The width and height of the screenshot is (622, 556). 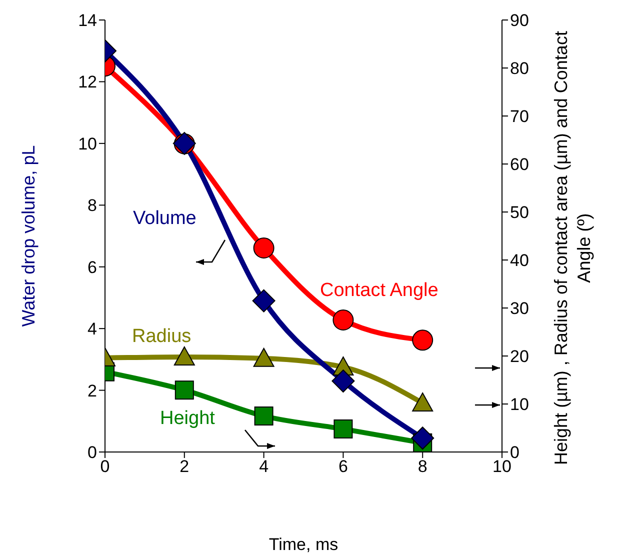 I want to click on y2-tick-label: 30, so click(x=519, y=308).